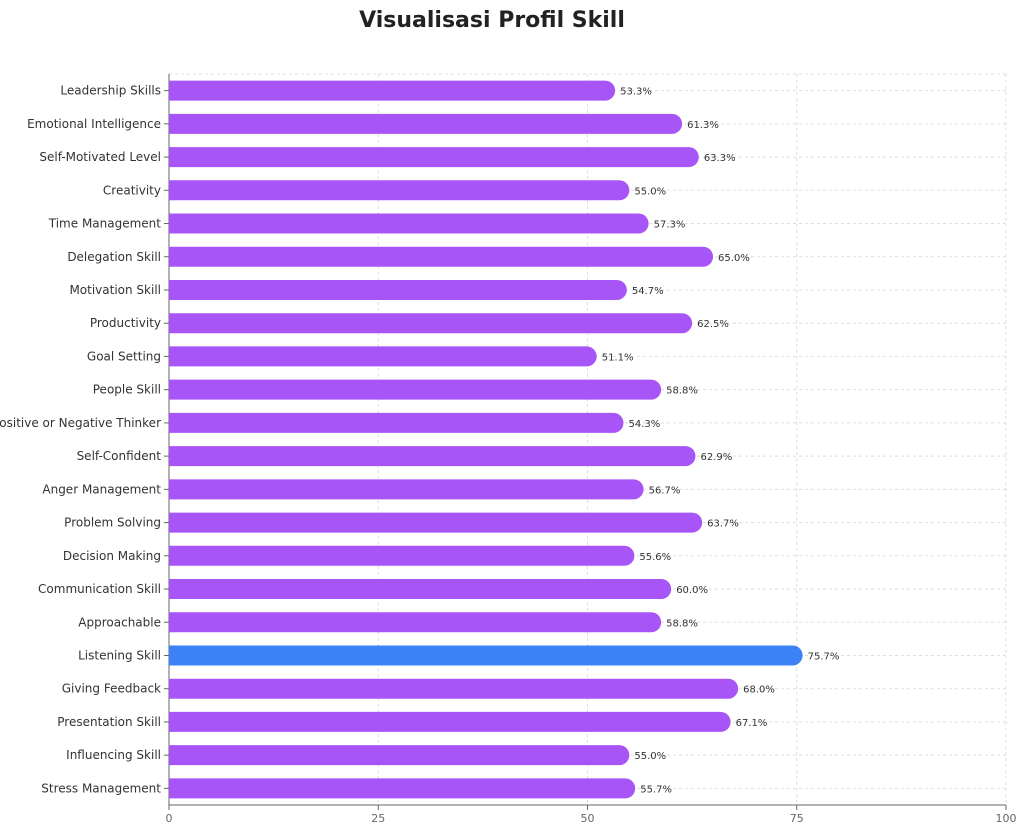  What do you see at coordinates (114, 257) in the screenshot?
I see `category-label: Delegation Skill` at bounding box center [114, 257].